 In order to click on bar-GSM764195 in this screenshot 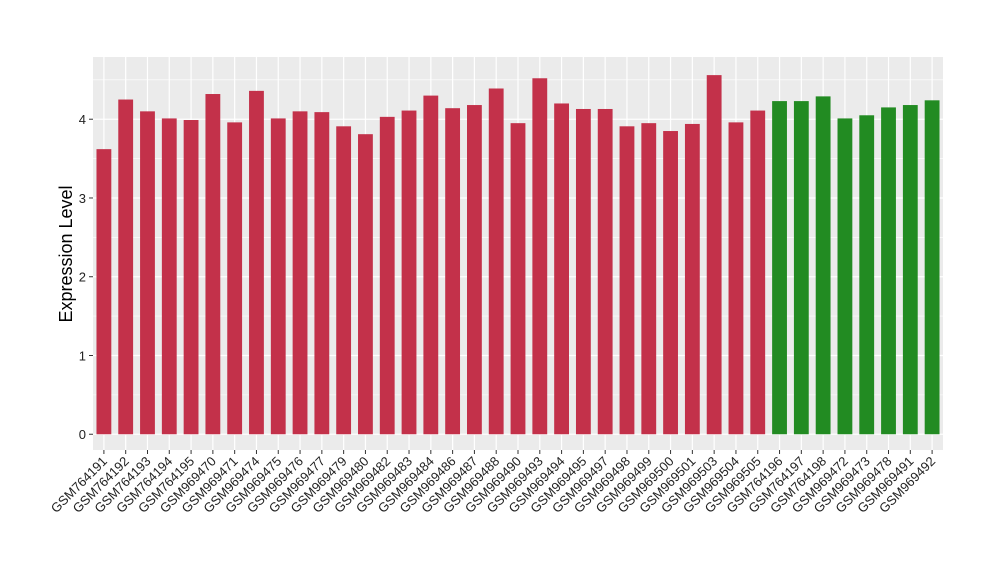, I will do `click(191, 277)`.